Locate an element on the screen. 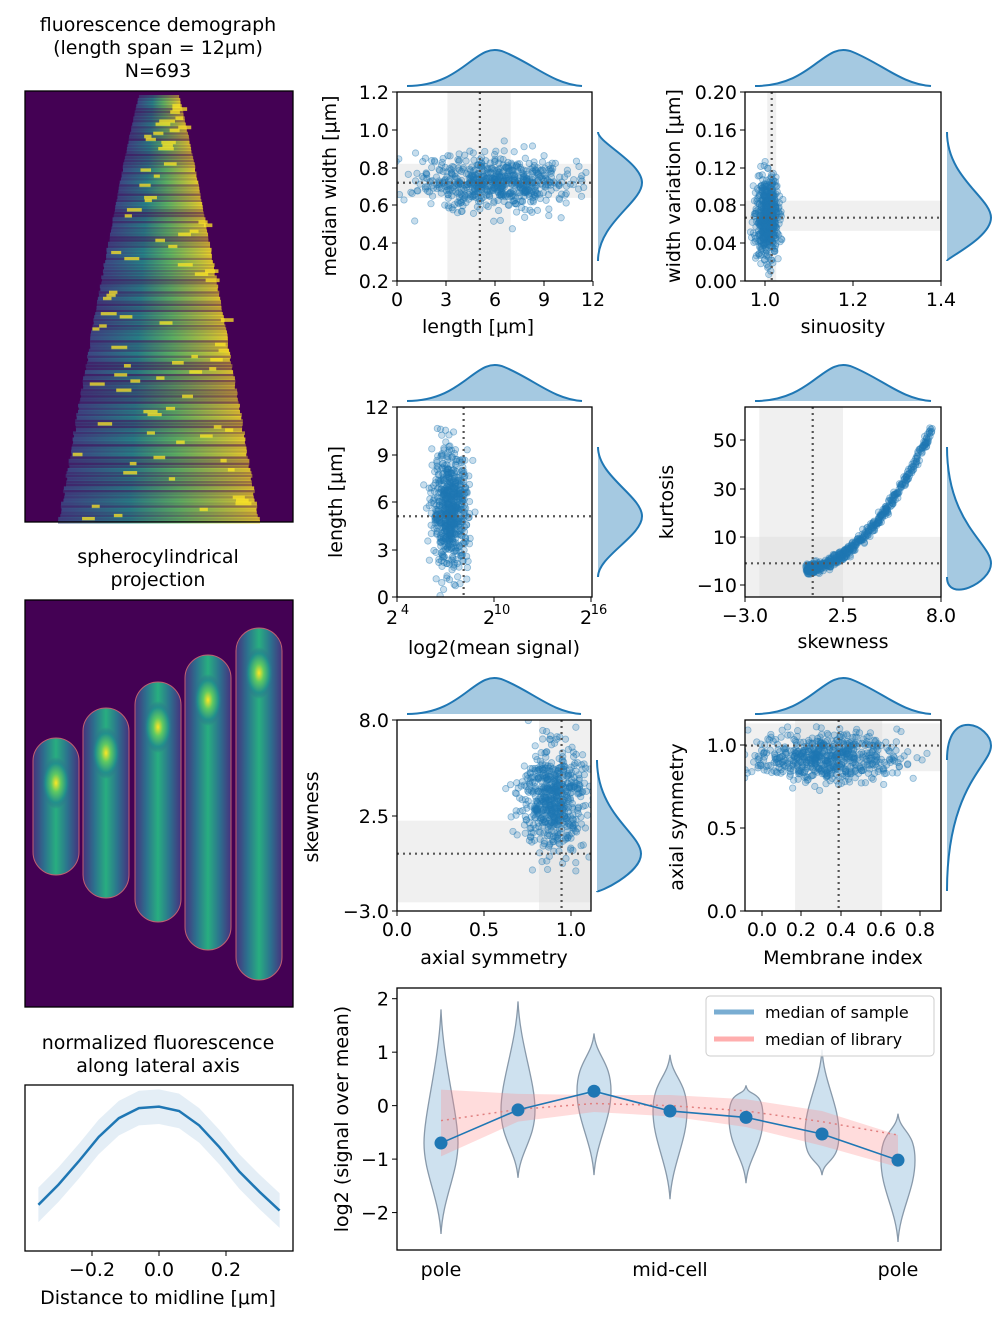  ytick-label: 3 is located at coordinates (383, 551).